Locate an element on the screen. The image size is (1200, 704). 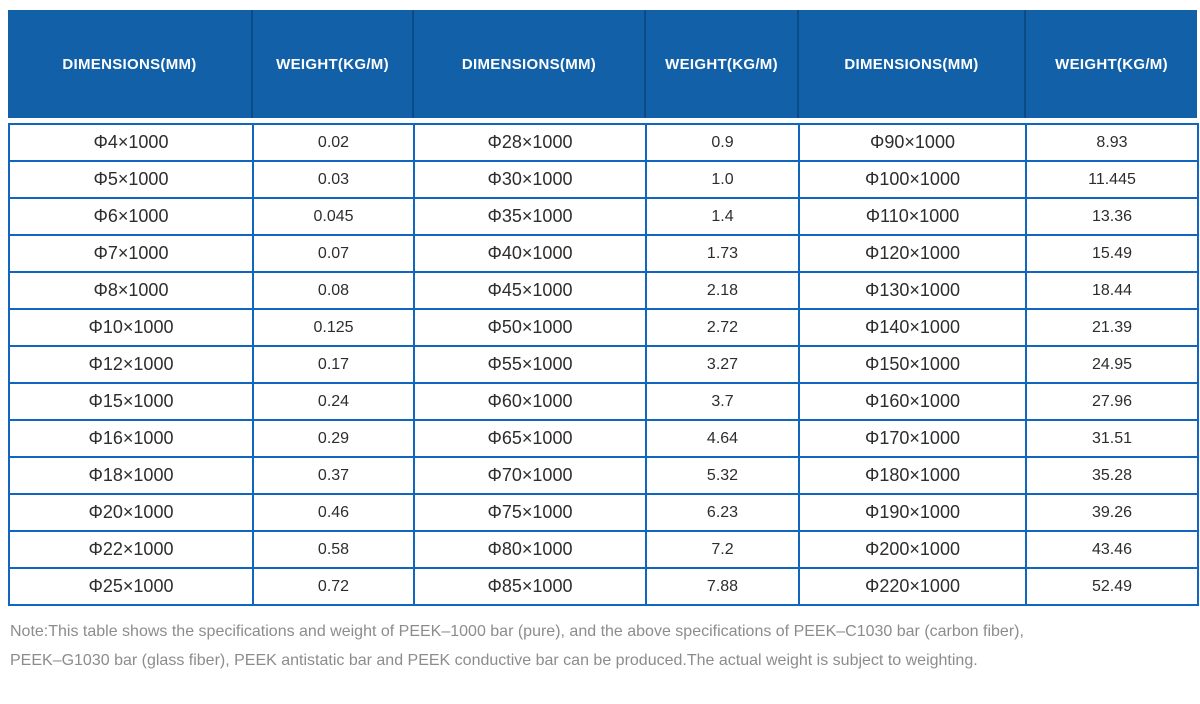
dimension-cell: Φ40×1000 is located at coordinates (530, 253).